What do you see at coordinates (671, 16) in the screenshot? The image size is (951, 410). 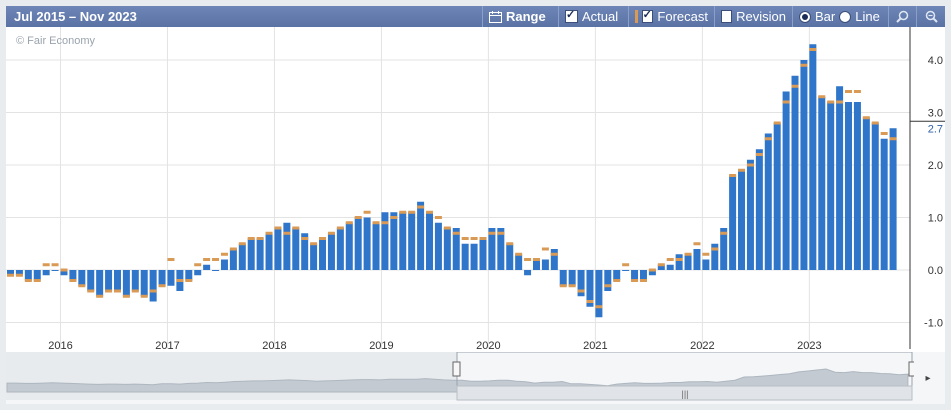 I see `forecast-toggle: Forecast` at bounding box center [671, 16].